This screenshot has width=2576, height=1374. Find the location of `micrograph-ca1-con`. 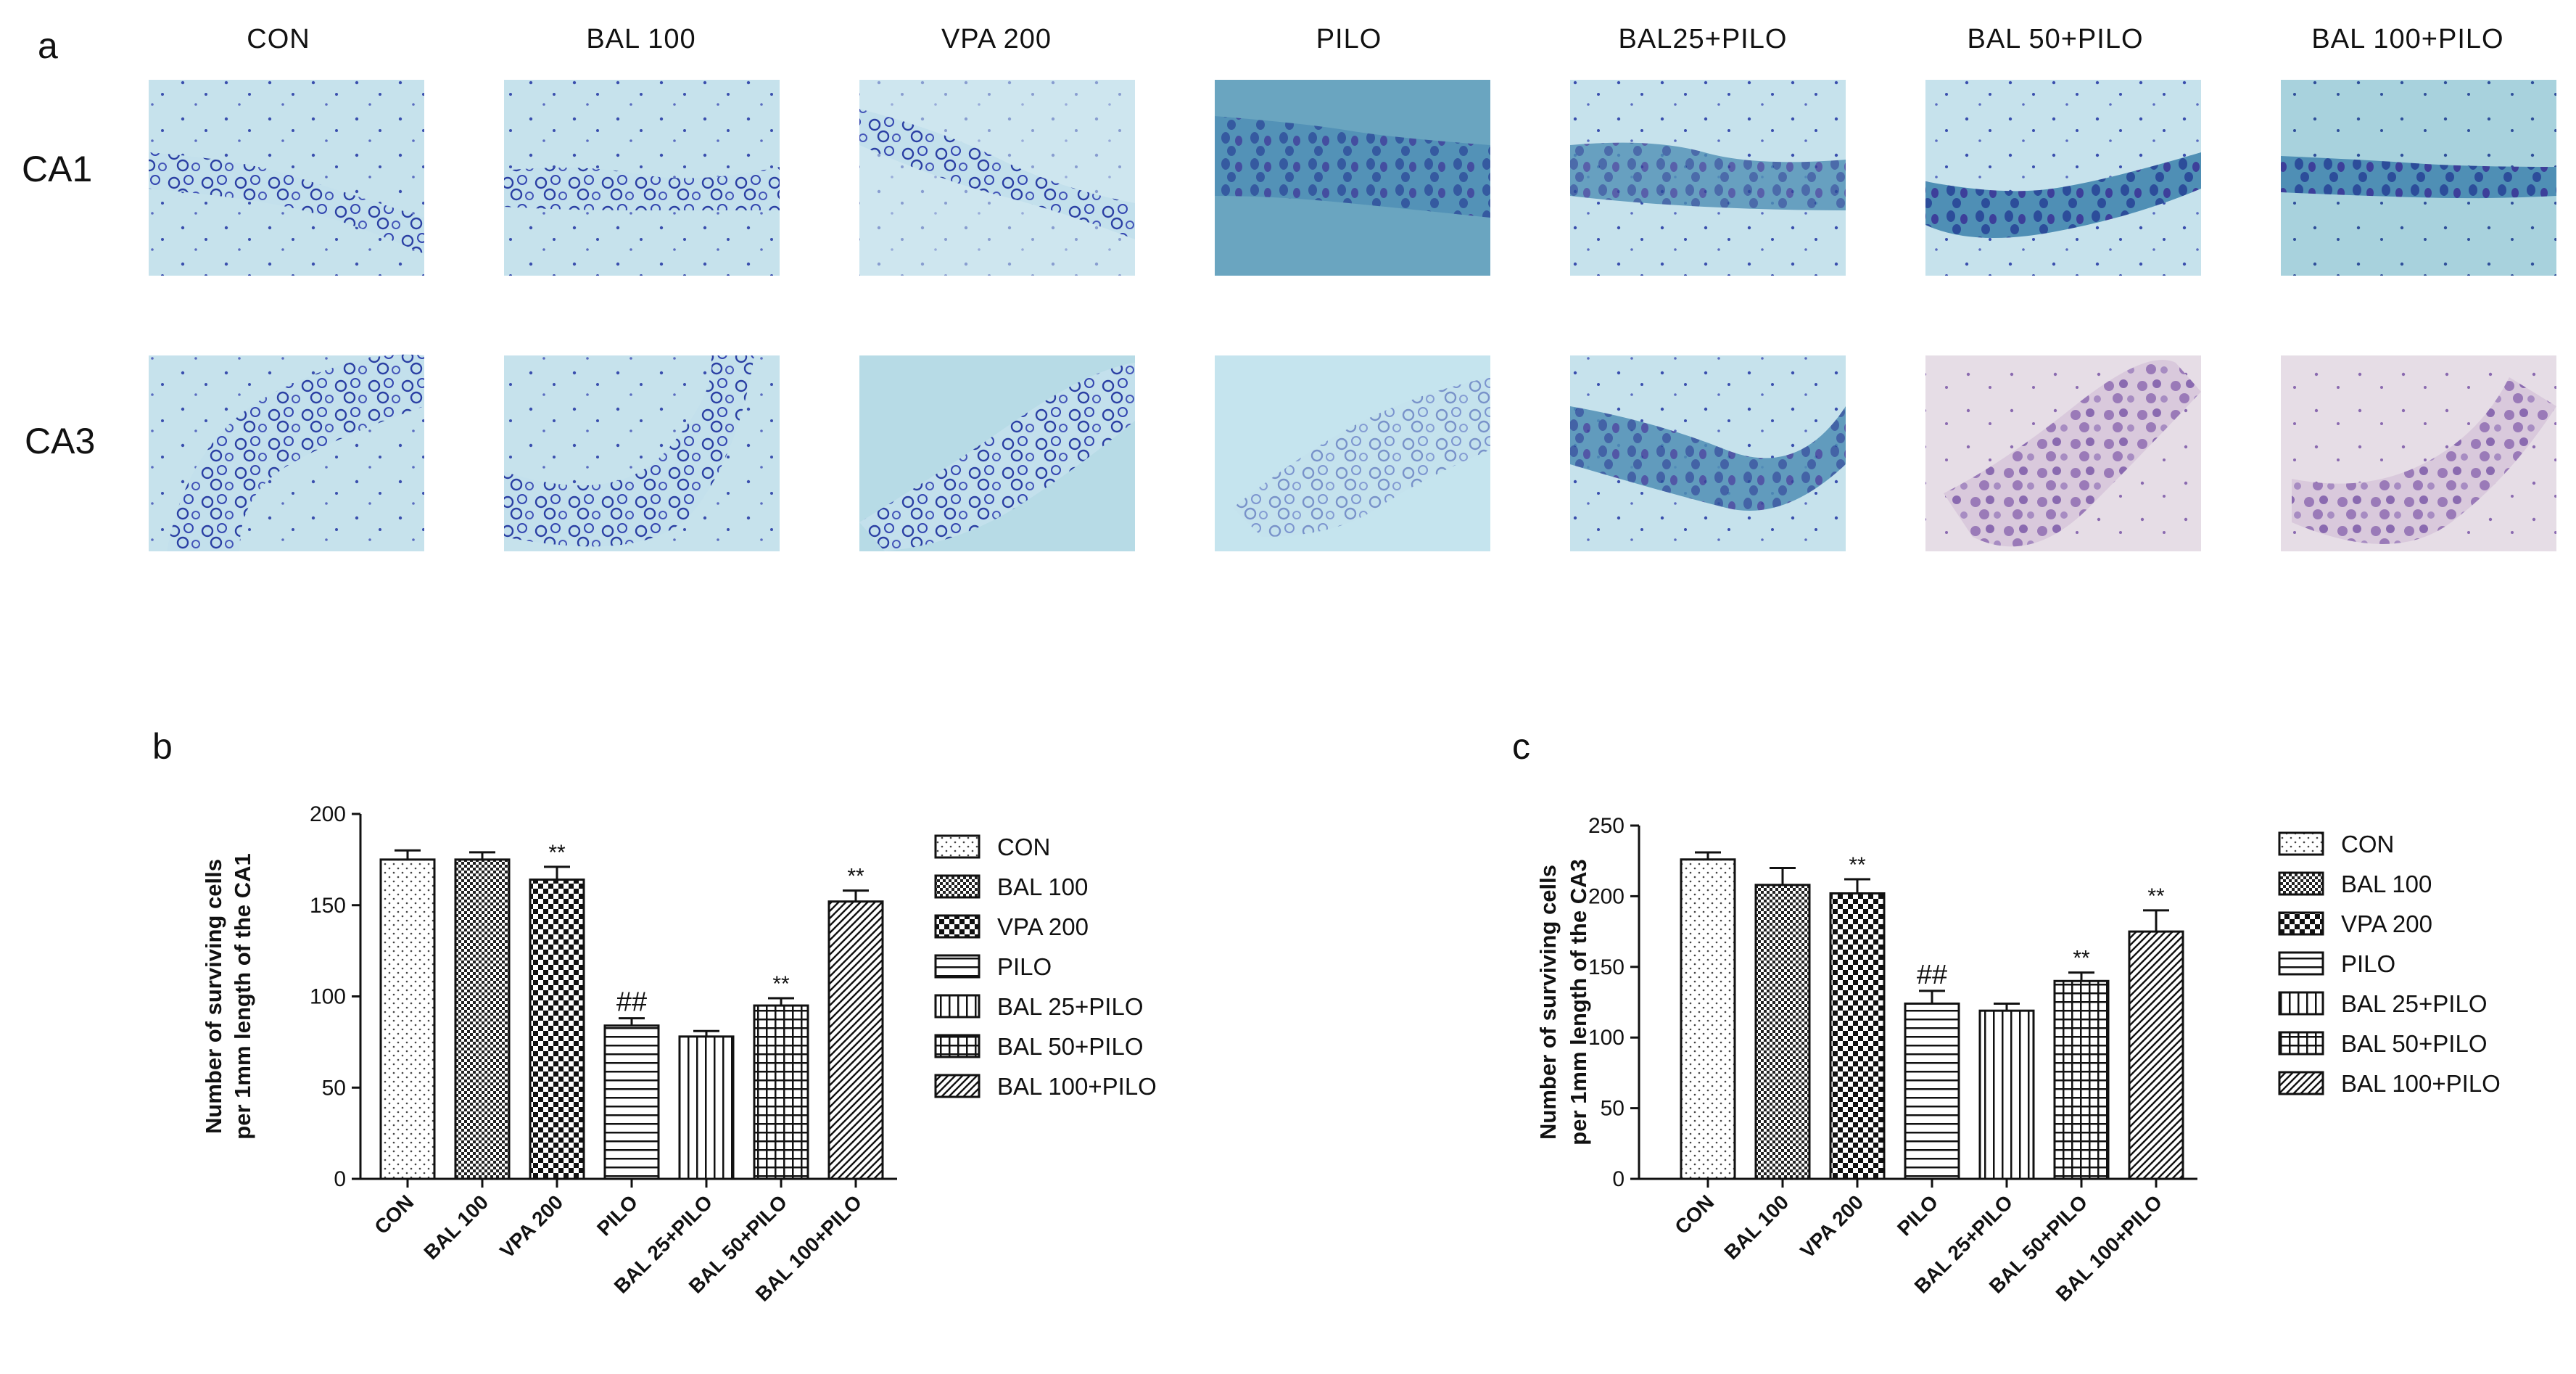

micrograph-ca1-con is located at coordinates (286, 178).